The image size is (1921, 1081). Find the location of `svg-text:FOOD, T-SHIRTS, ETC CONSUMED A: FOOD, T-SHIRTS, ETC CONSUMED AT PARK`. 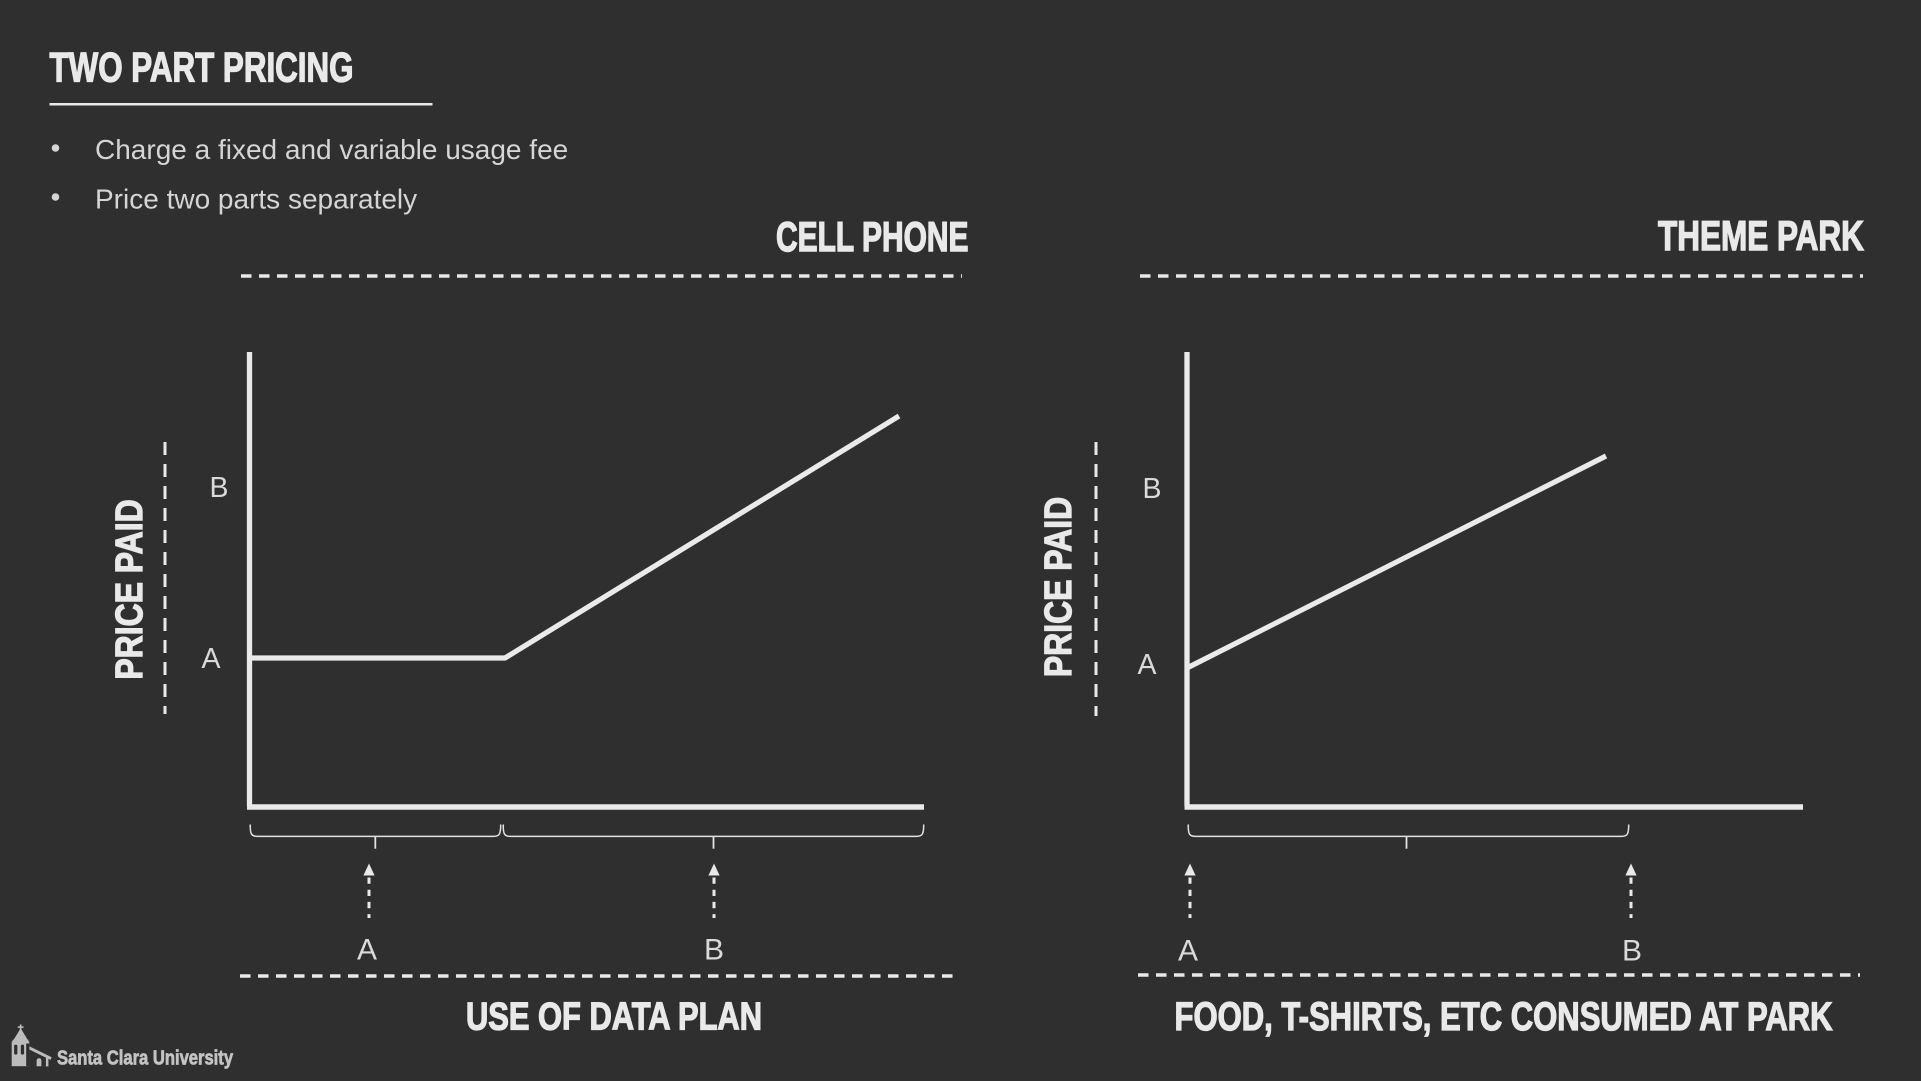

svg-text:FOOD, T-SHIRTS, ETC CONSUMED A: FOOD, T-SHIRTS, ETC CONSUMED AT PARK is located at coordinates (1504, 1016).